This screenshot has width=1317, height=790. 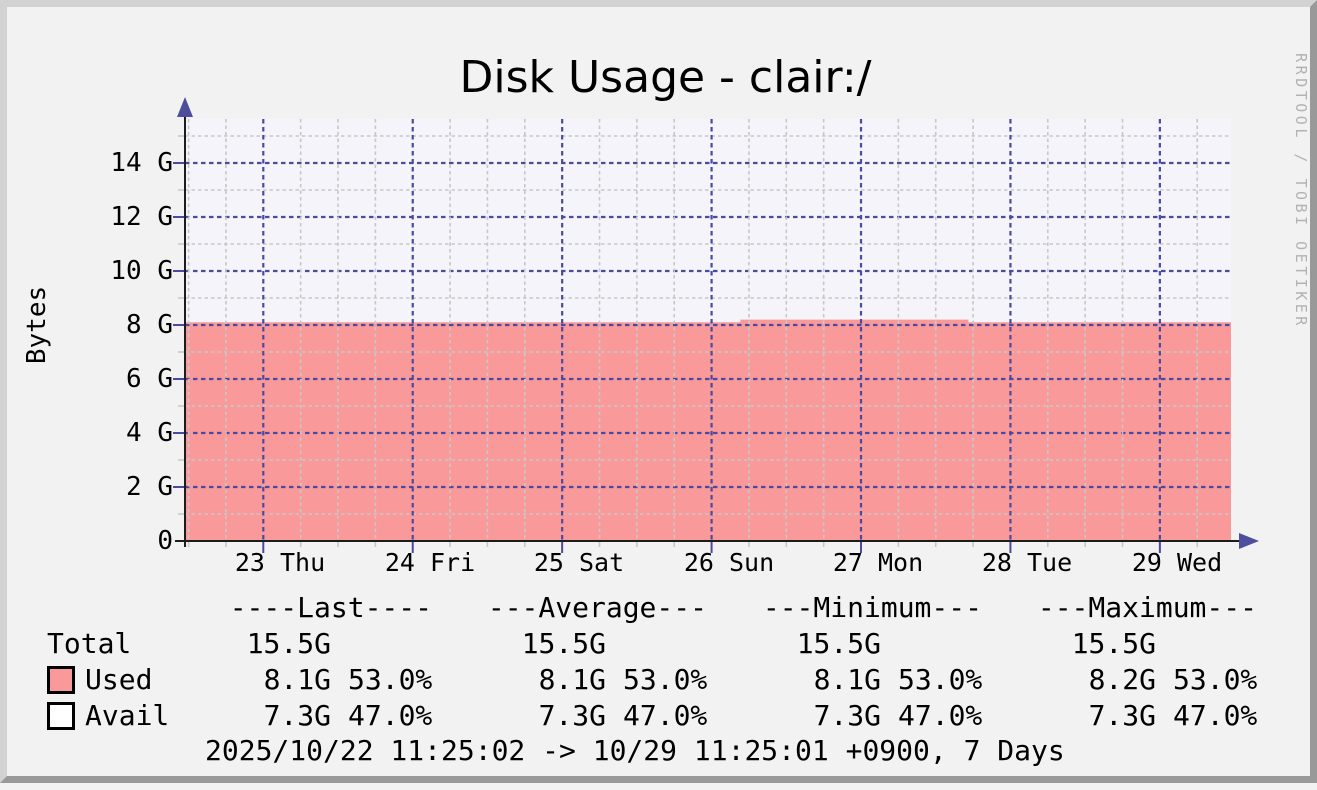 What do you see at coordinates (149, 487) in the screenshot?
I see `y-tick-label: 2 G` at bounding box center [149, 487].